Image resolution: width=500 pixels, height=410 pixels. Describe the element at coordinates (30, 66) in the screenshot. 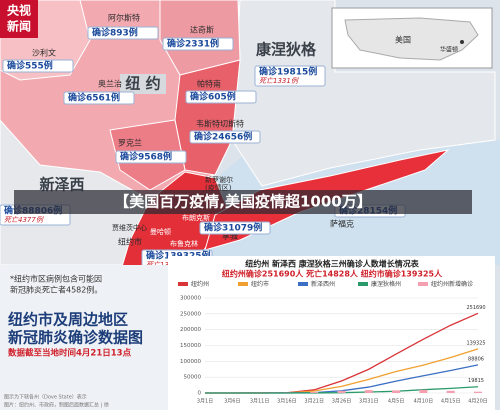

I see `area-cases: 确诊555例` at that location.